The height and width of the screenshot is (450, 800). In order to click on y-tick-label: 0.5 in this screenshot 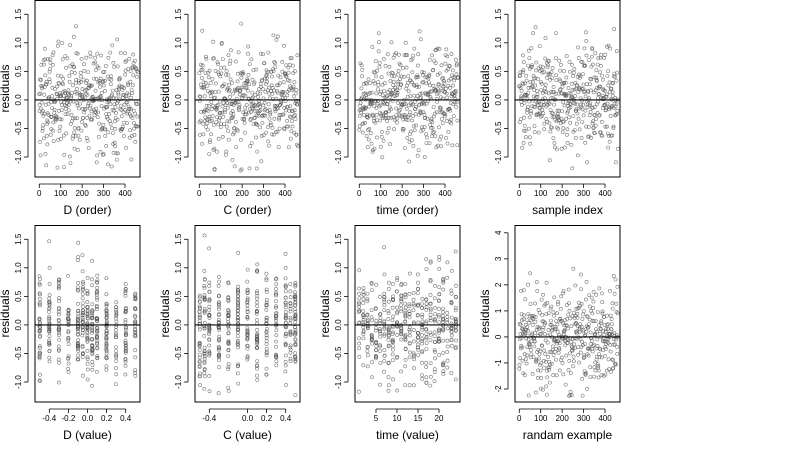, I will do `click(178, 296)`.